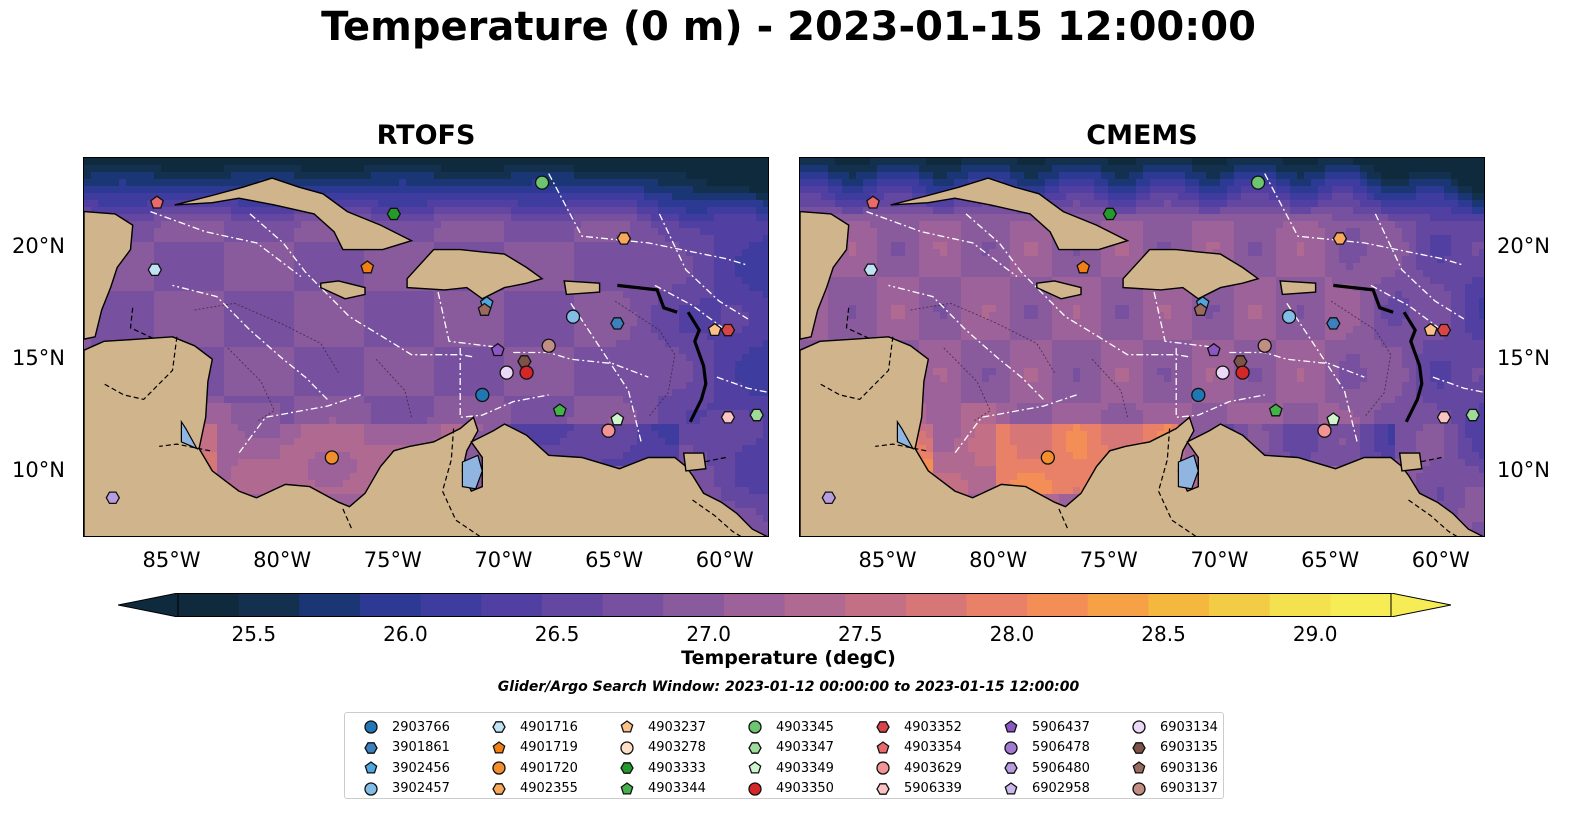 The image size is (1577, 827). What do you see at coordinates (1061, 789) in the screenshot?
I see `legend-label: 6902958` at bounding box center [1061, 789].